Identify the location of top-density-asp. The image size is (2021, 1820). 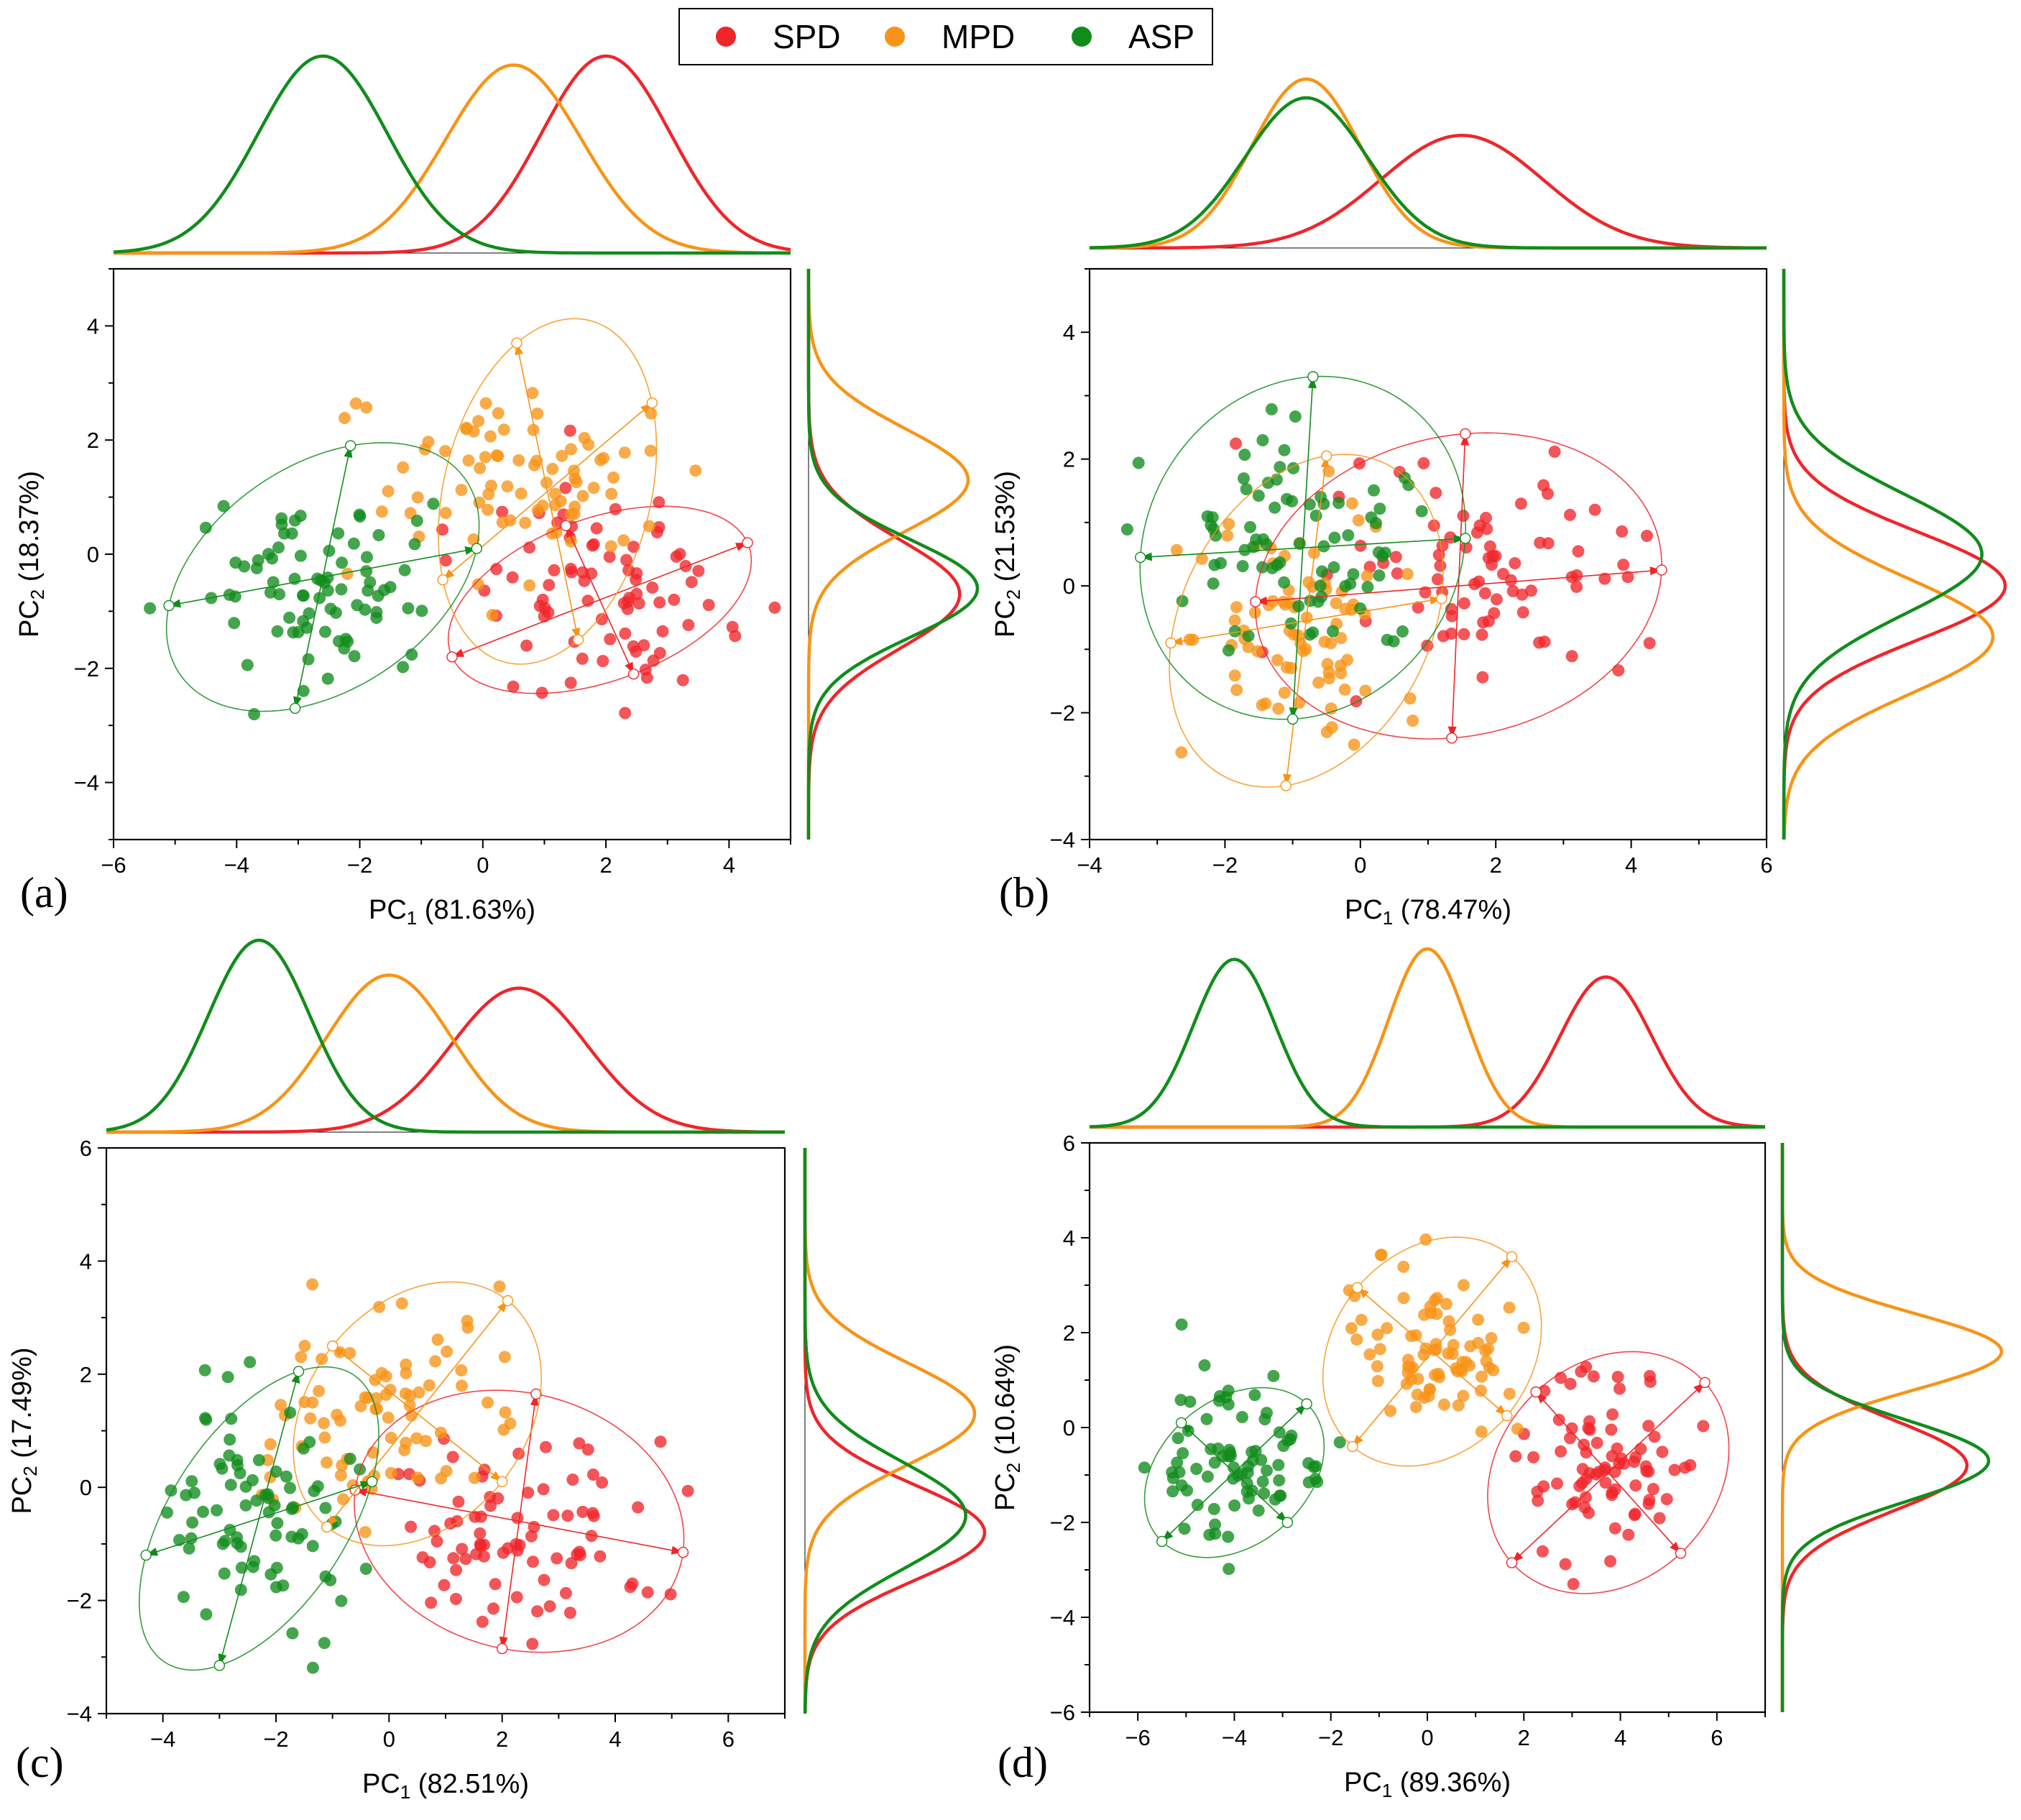
(445, 1036).